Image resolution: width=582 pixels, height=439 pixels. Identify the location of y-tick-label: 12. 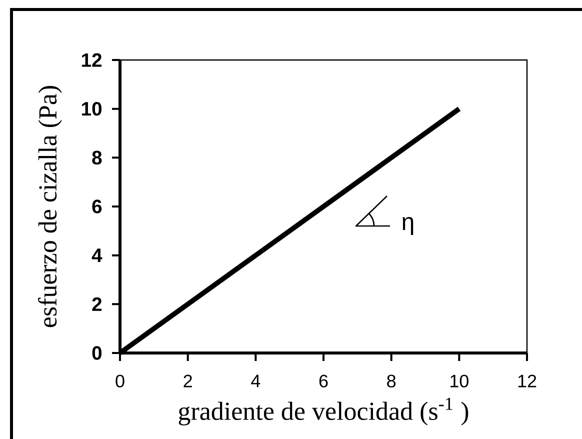
(92, 60).